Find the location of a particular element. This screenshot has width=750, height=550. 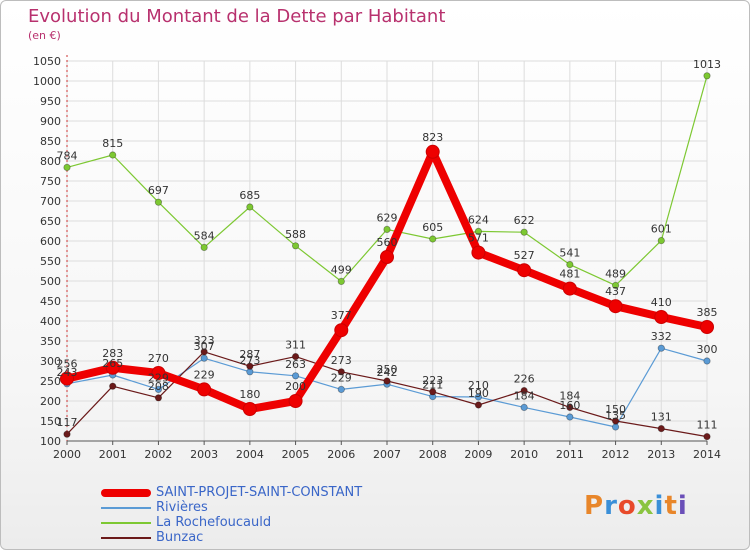

data-label: 541 is located at coordinates (569, 253).